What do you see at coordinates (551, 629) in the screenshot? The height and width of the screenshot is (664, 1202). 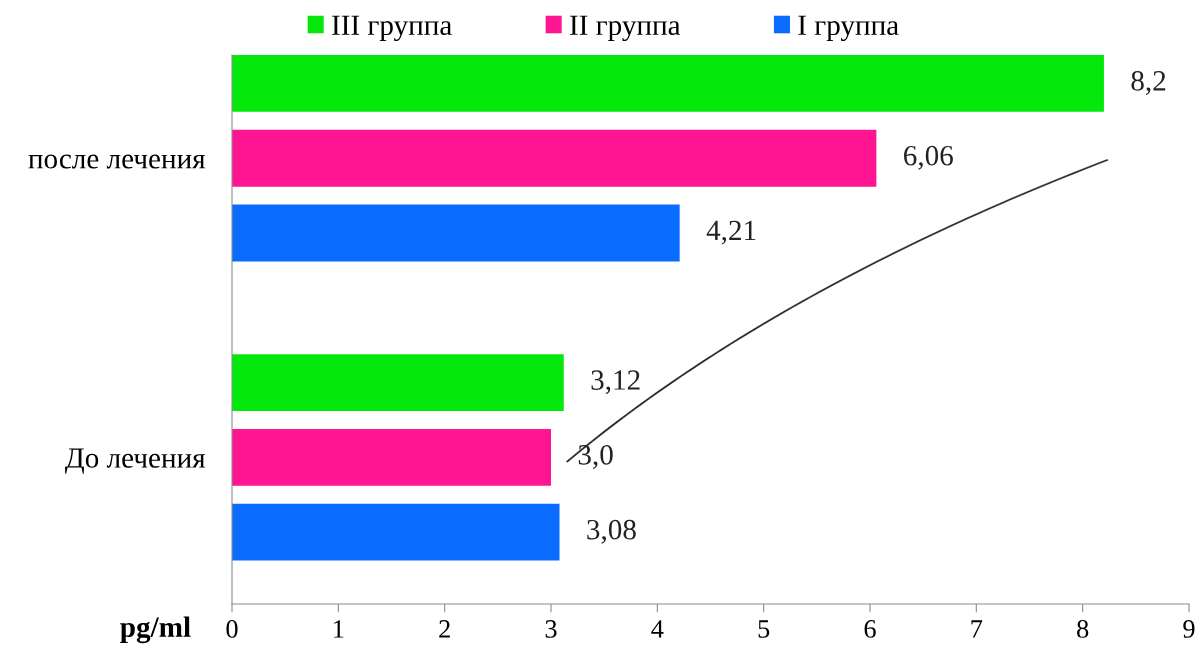 I see `x-tick-label: 3` at bounding box center [551, 629].